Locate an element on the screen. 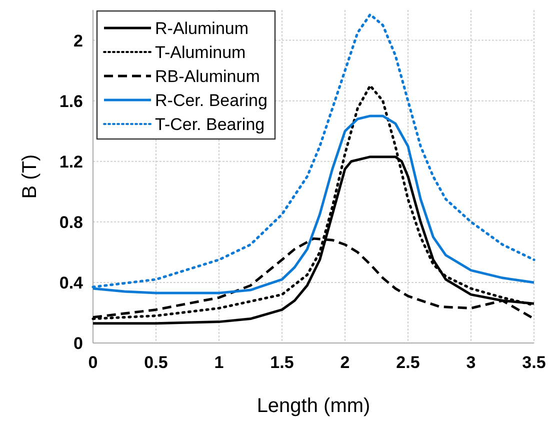 Image resolution: width=552 pixels, height=424 pixels. y-axis-title: B (T) is located at coordinates (30, 176).